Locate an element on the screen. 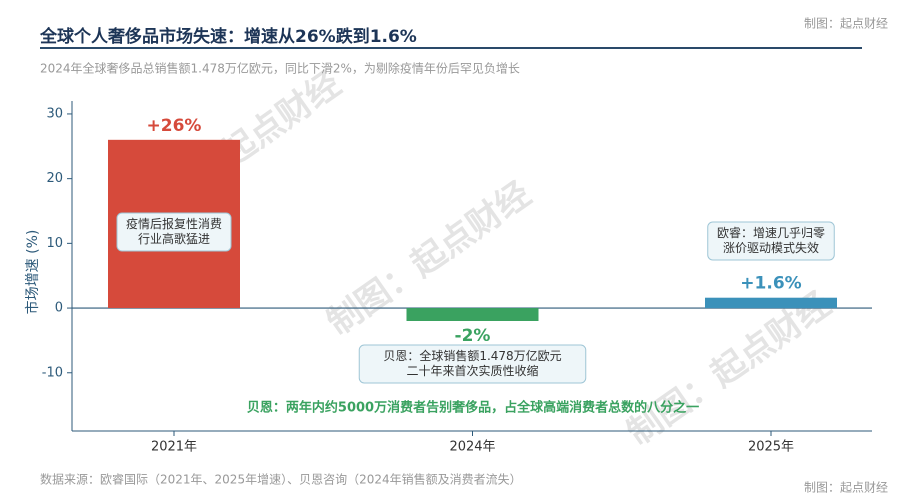  note-text: 涨价驱动模式失效 is located at coordinates (771, 247).